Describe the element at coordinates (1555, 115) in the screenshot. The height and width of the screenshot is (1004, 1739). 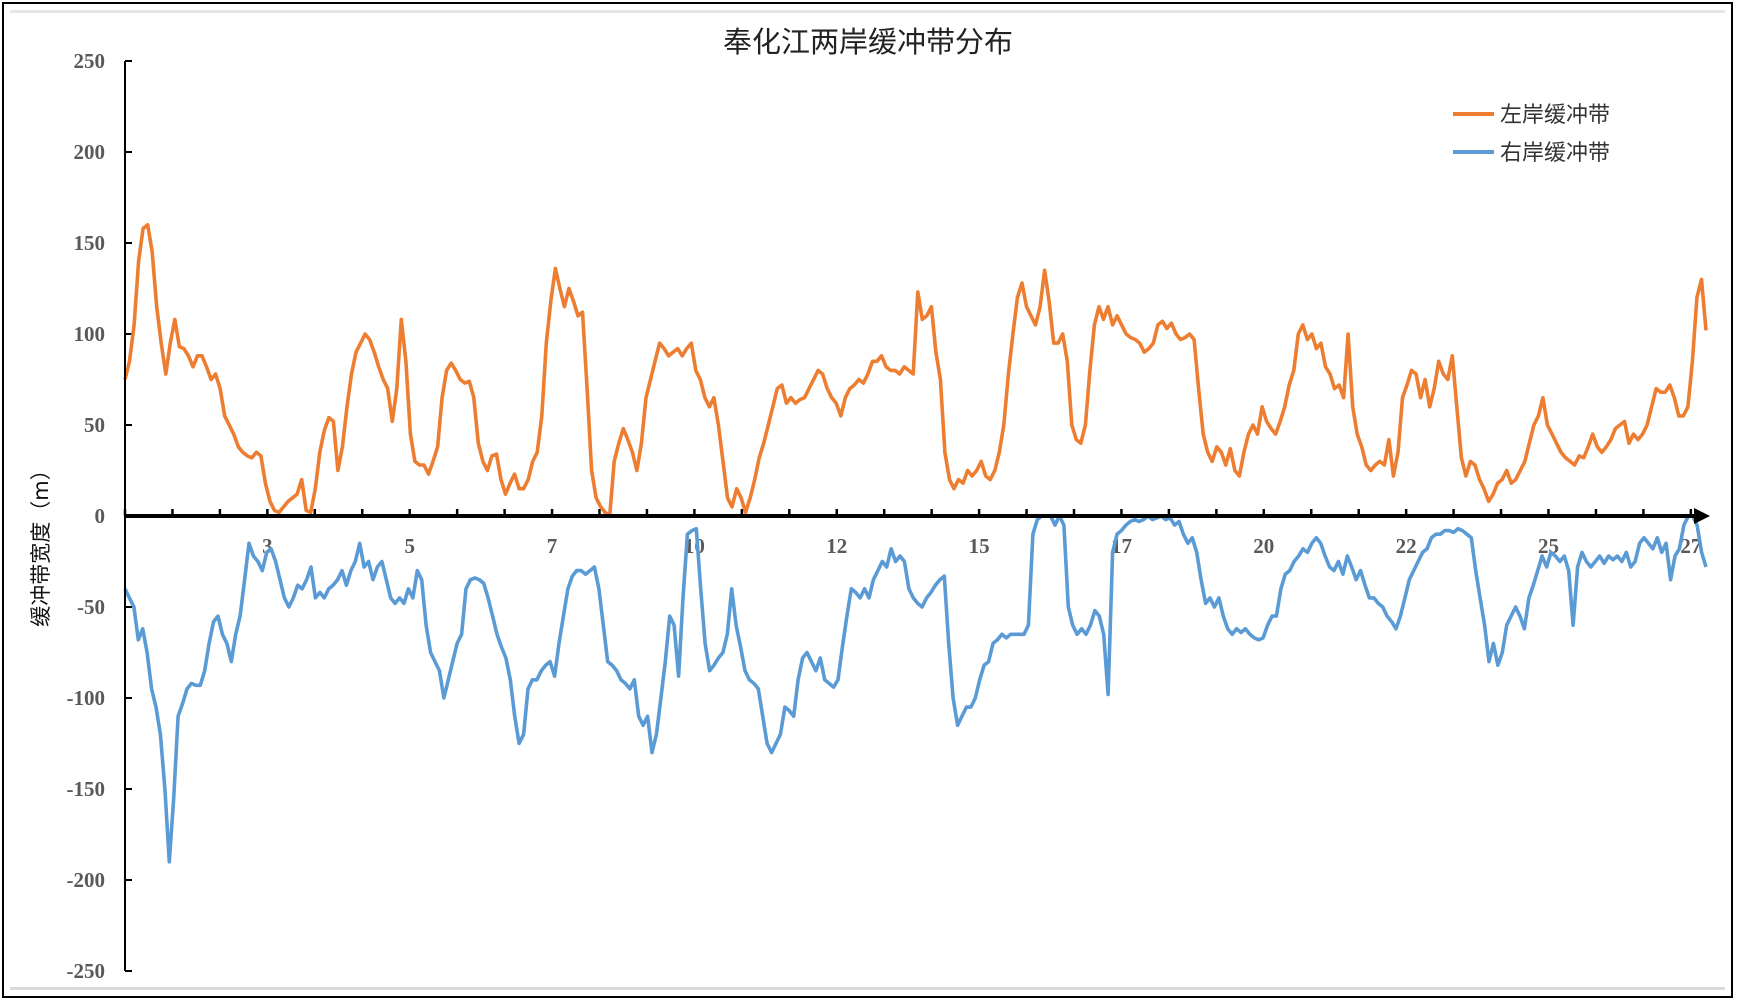
I see `legend-label-left-bank: 左岸缓冲带` at that location.